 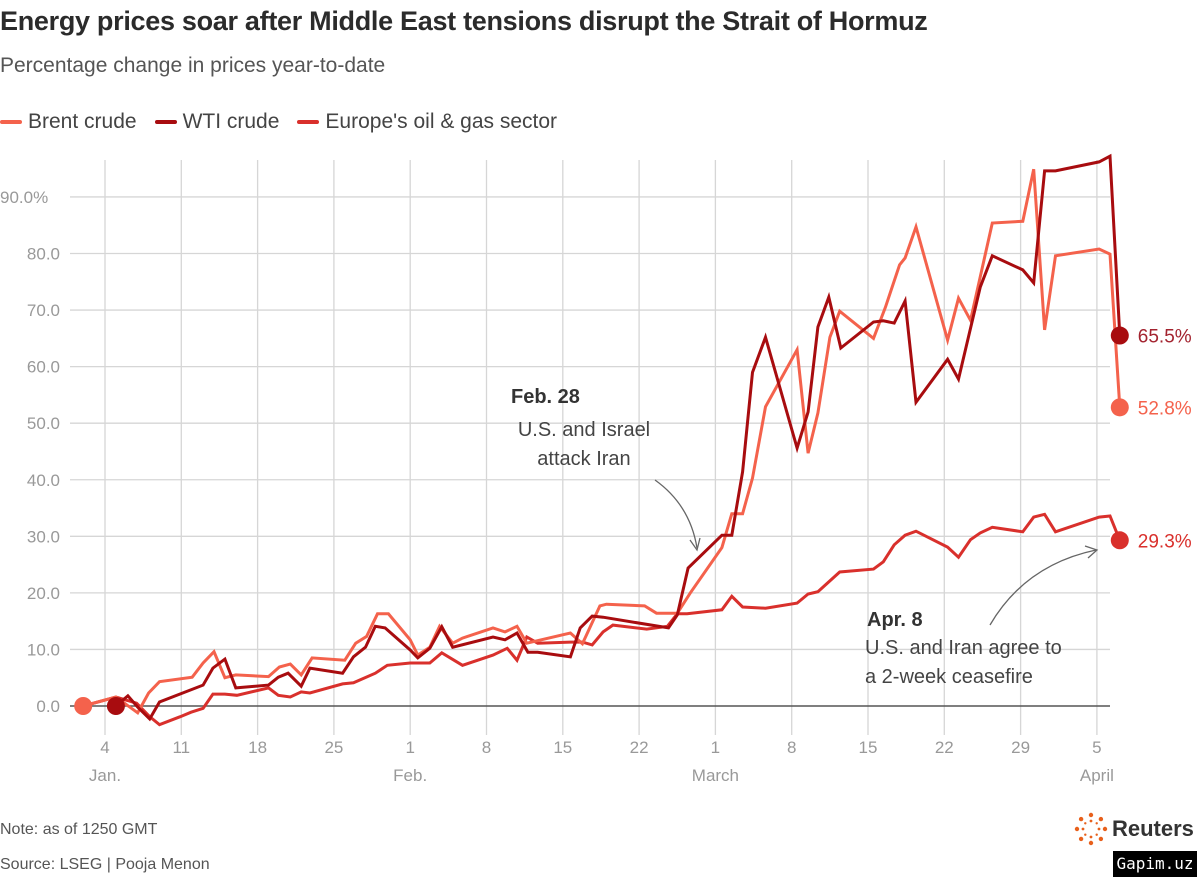 I want to click on legend-label-brent: Brent crude, so click(x=82, y=121).